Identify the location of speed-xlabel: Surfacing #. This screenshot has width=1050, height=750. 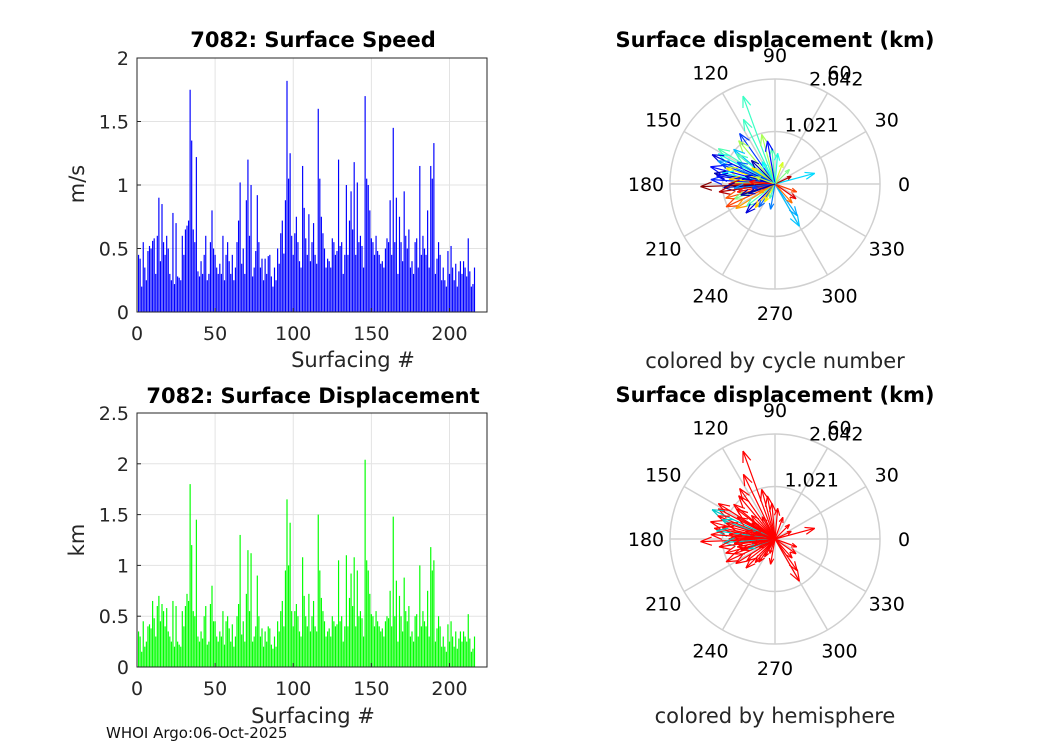
(353, 360).